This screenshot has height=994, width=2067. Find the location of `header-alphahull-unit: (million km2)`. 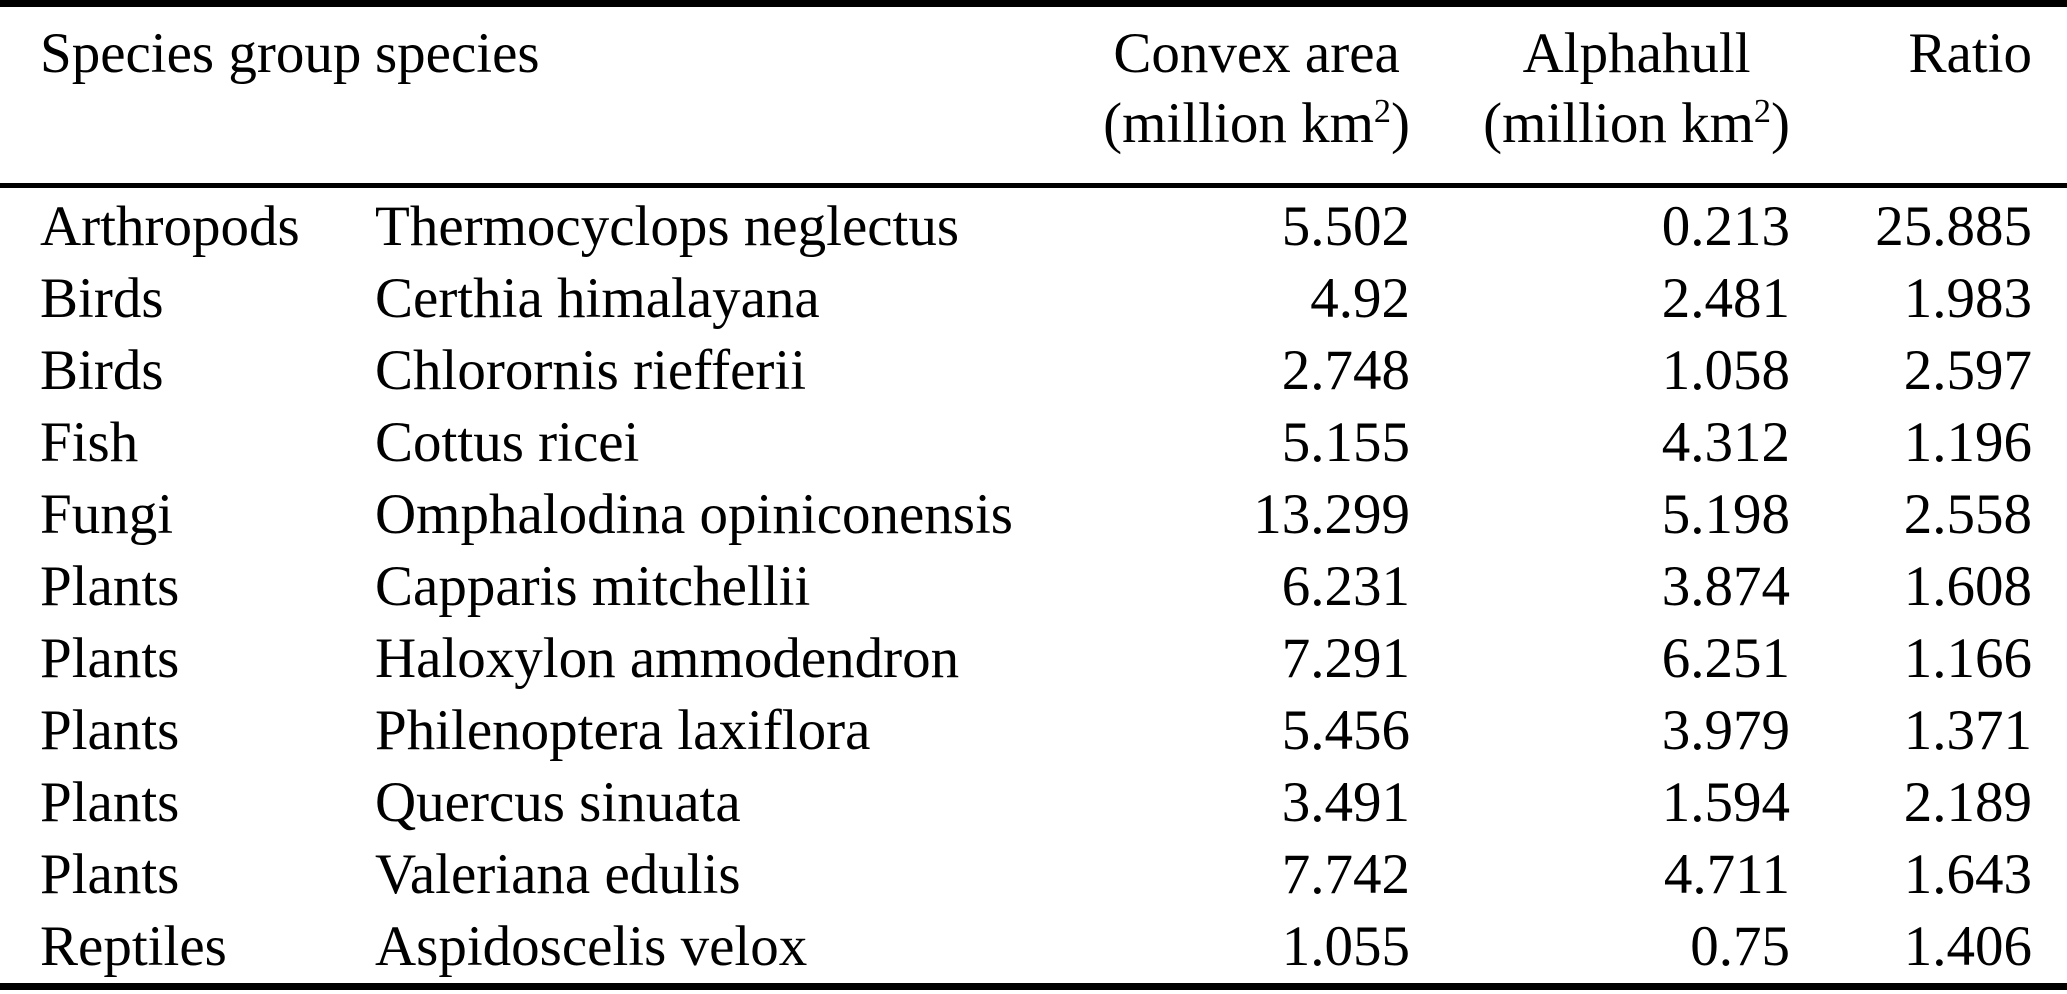

header-alphahull-unit: (million km2) is located at coordinates (1636, 124).